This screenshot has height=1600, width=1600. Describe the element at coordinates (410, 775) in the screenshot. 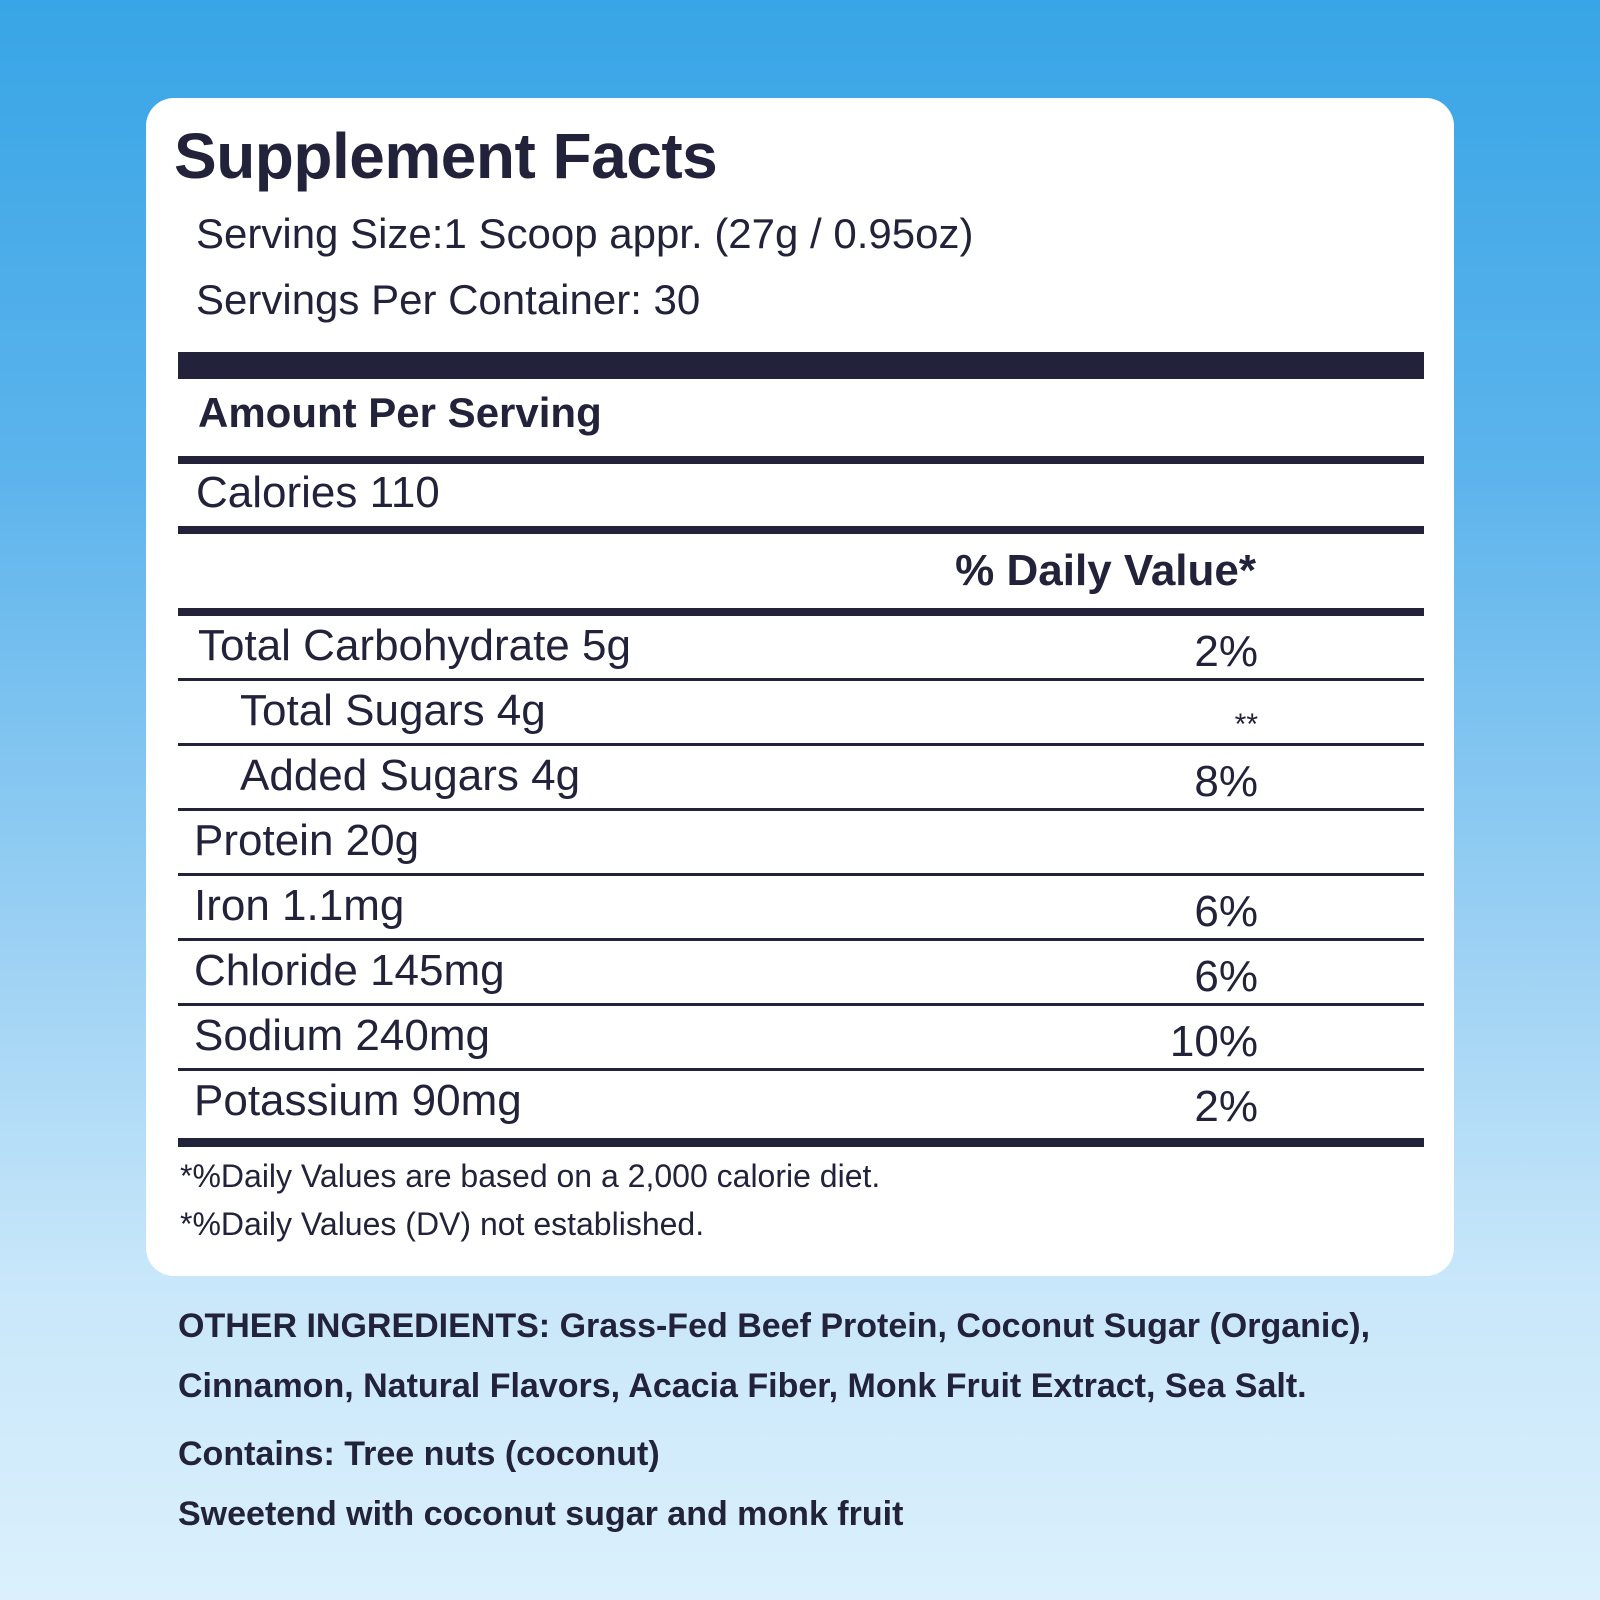

I see `nutrient-name: Added Sugars 4g` at that location.